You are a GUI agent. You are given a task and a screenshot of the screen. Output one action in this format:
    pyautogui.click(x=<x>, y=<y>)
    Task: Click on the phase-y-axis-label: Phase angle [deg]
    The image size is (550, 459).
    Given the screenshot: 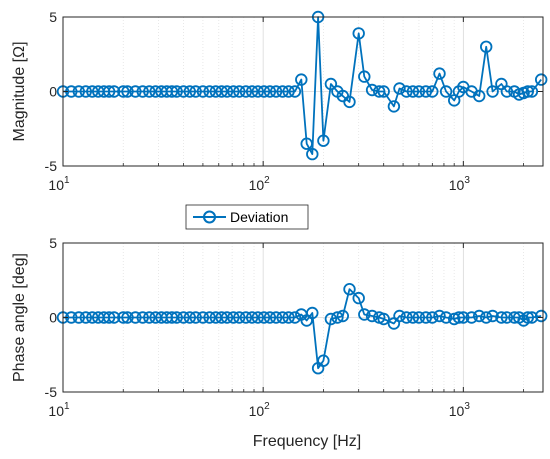 What is the action you would take?
    pyautogui.click(x=19, y=317)
    